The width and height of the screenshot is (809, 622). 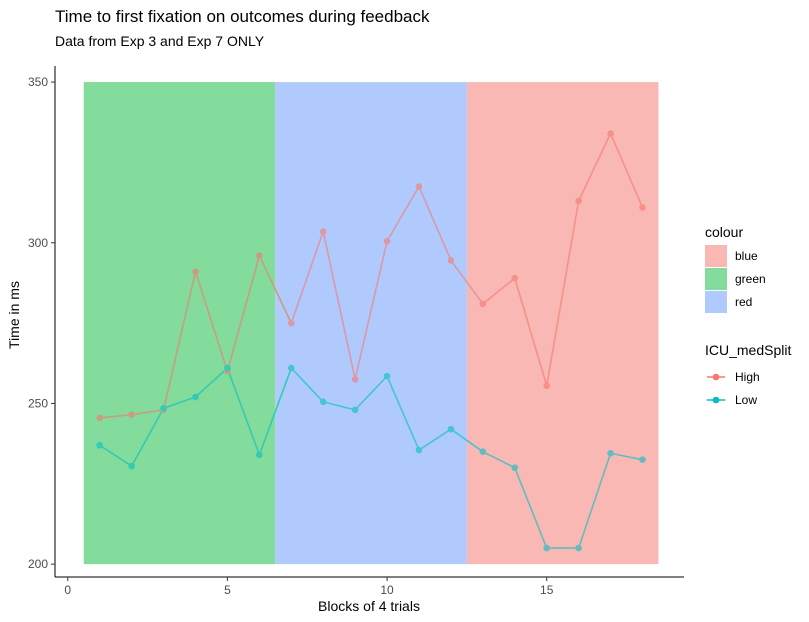 What do you see at coordinates (747, 377) in the screenshot?
I see `legend-label-high: High` at bounding box center [747, 377].